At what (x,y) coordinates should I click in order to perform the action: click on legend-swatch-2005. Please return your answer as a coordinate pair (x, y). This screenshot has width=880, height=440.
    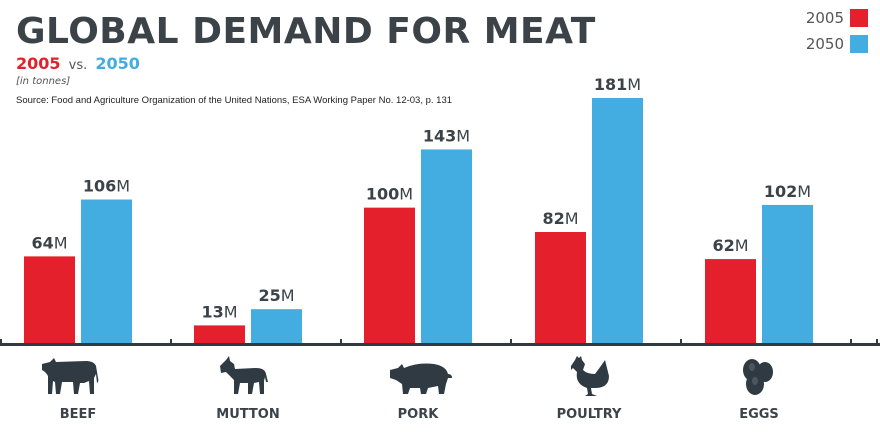
    Looking at the image, I should click on (859, 18).